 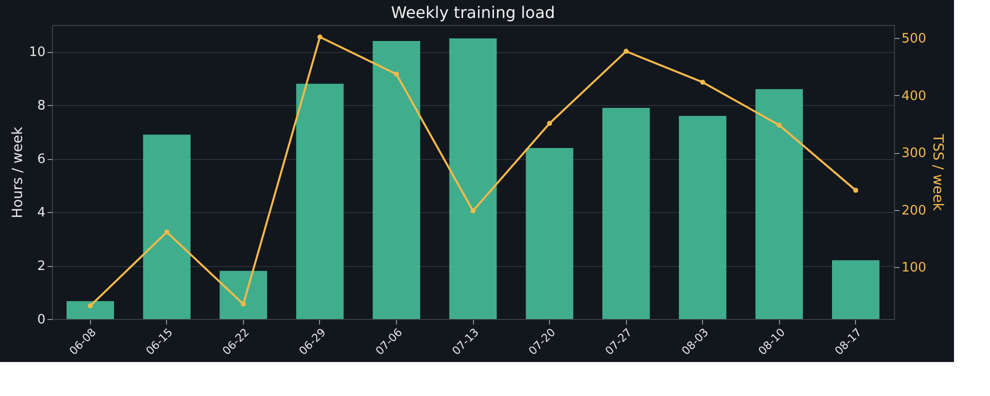 What do you see at coordinates (37, 52) in the screenshot?
I see `y-tick-label: 10` at bounding box center [37, 52].